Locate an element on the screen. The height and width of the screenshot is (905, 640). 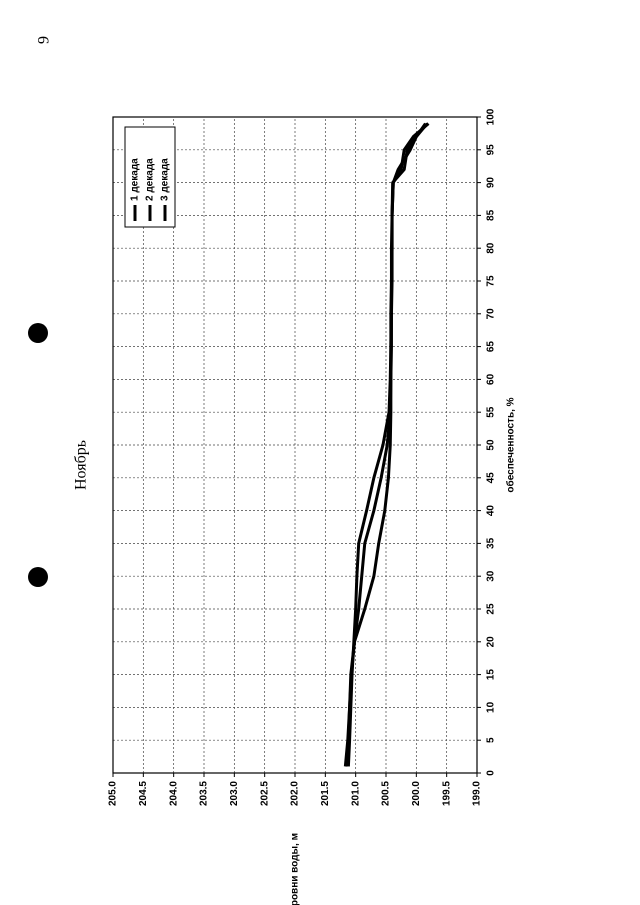
x-tick-label: 60 is located at coordinates (491, 379).